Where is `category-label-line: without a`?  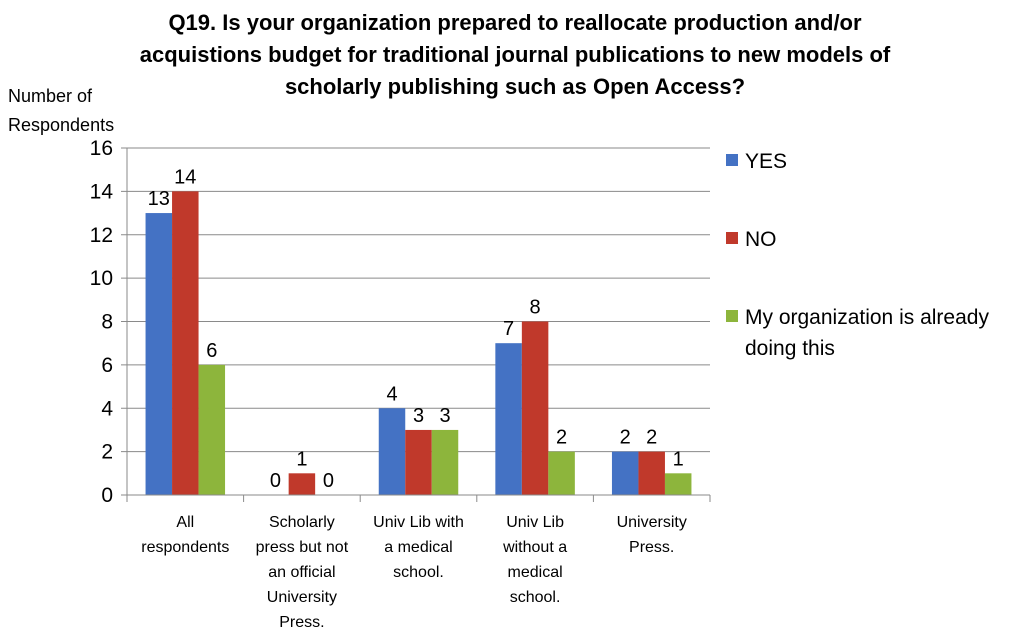 category-label-line: without a is located at coordinates (534, 547).